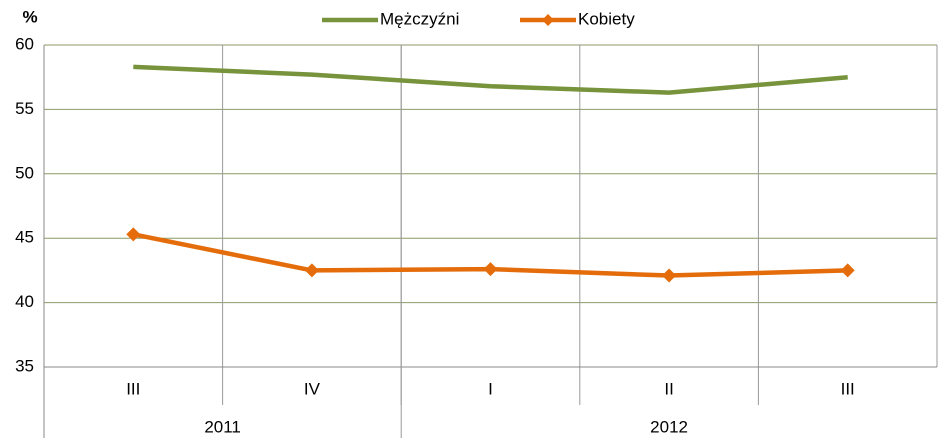 The width and height of the screenshot is (939, 438). What do you see at coordinates (24, 365) in the screenshot?
I see `y-tick-label: 35` at bounding box center [24, 365].